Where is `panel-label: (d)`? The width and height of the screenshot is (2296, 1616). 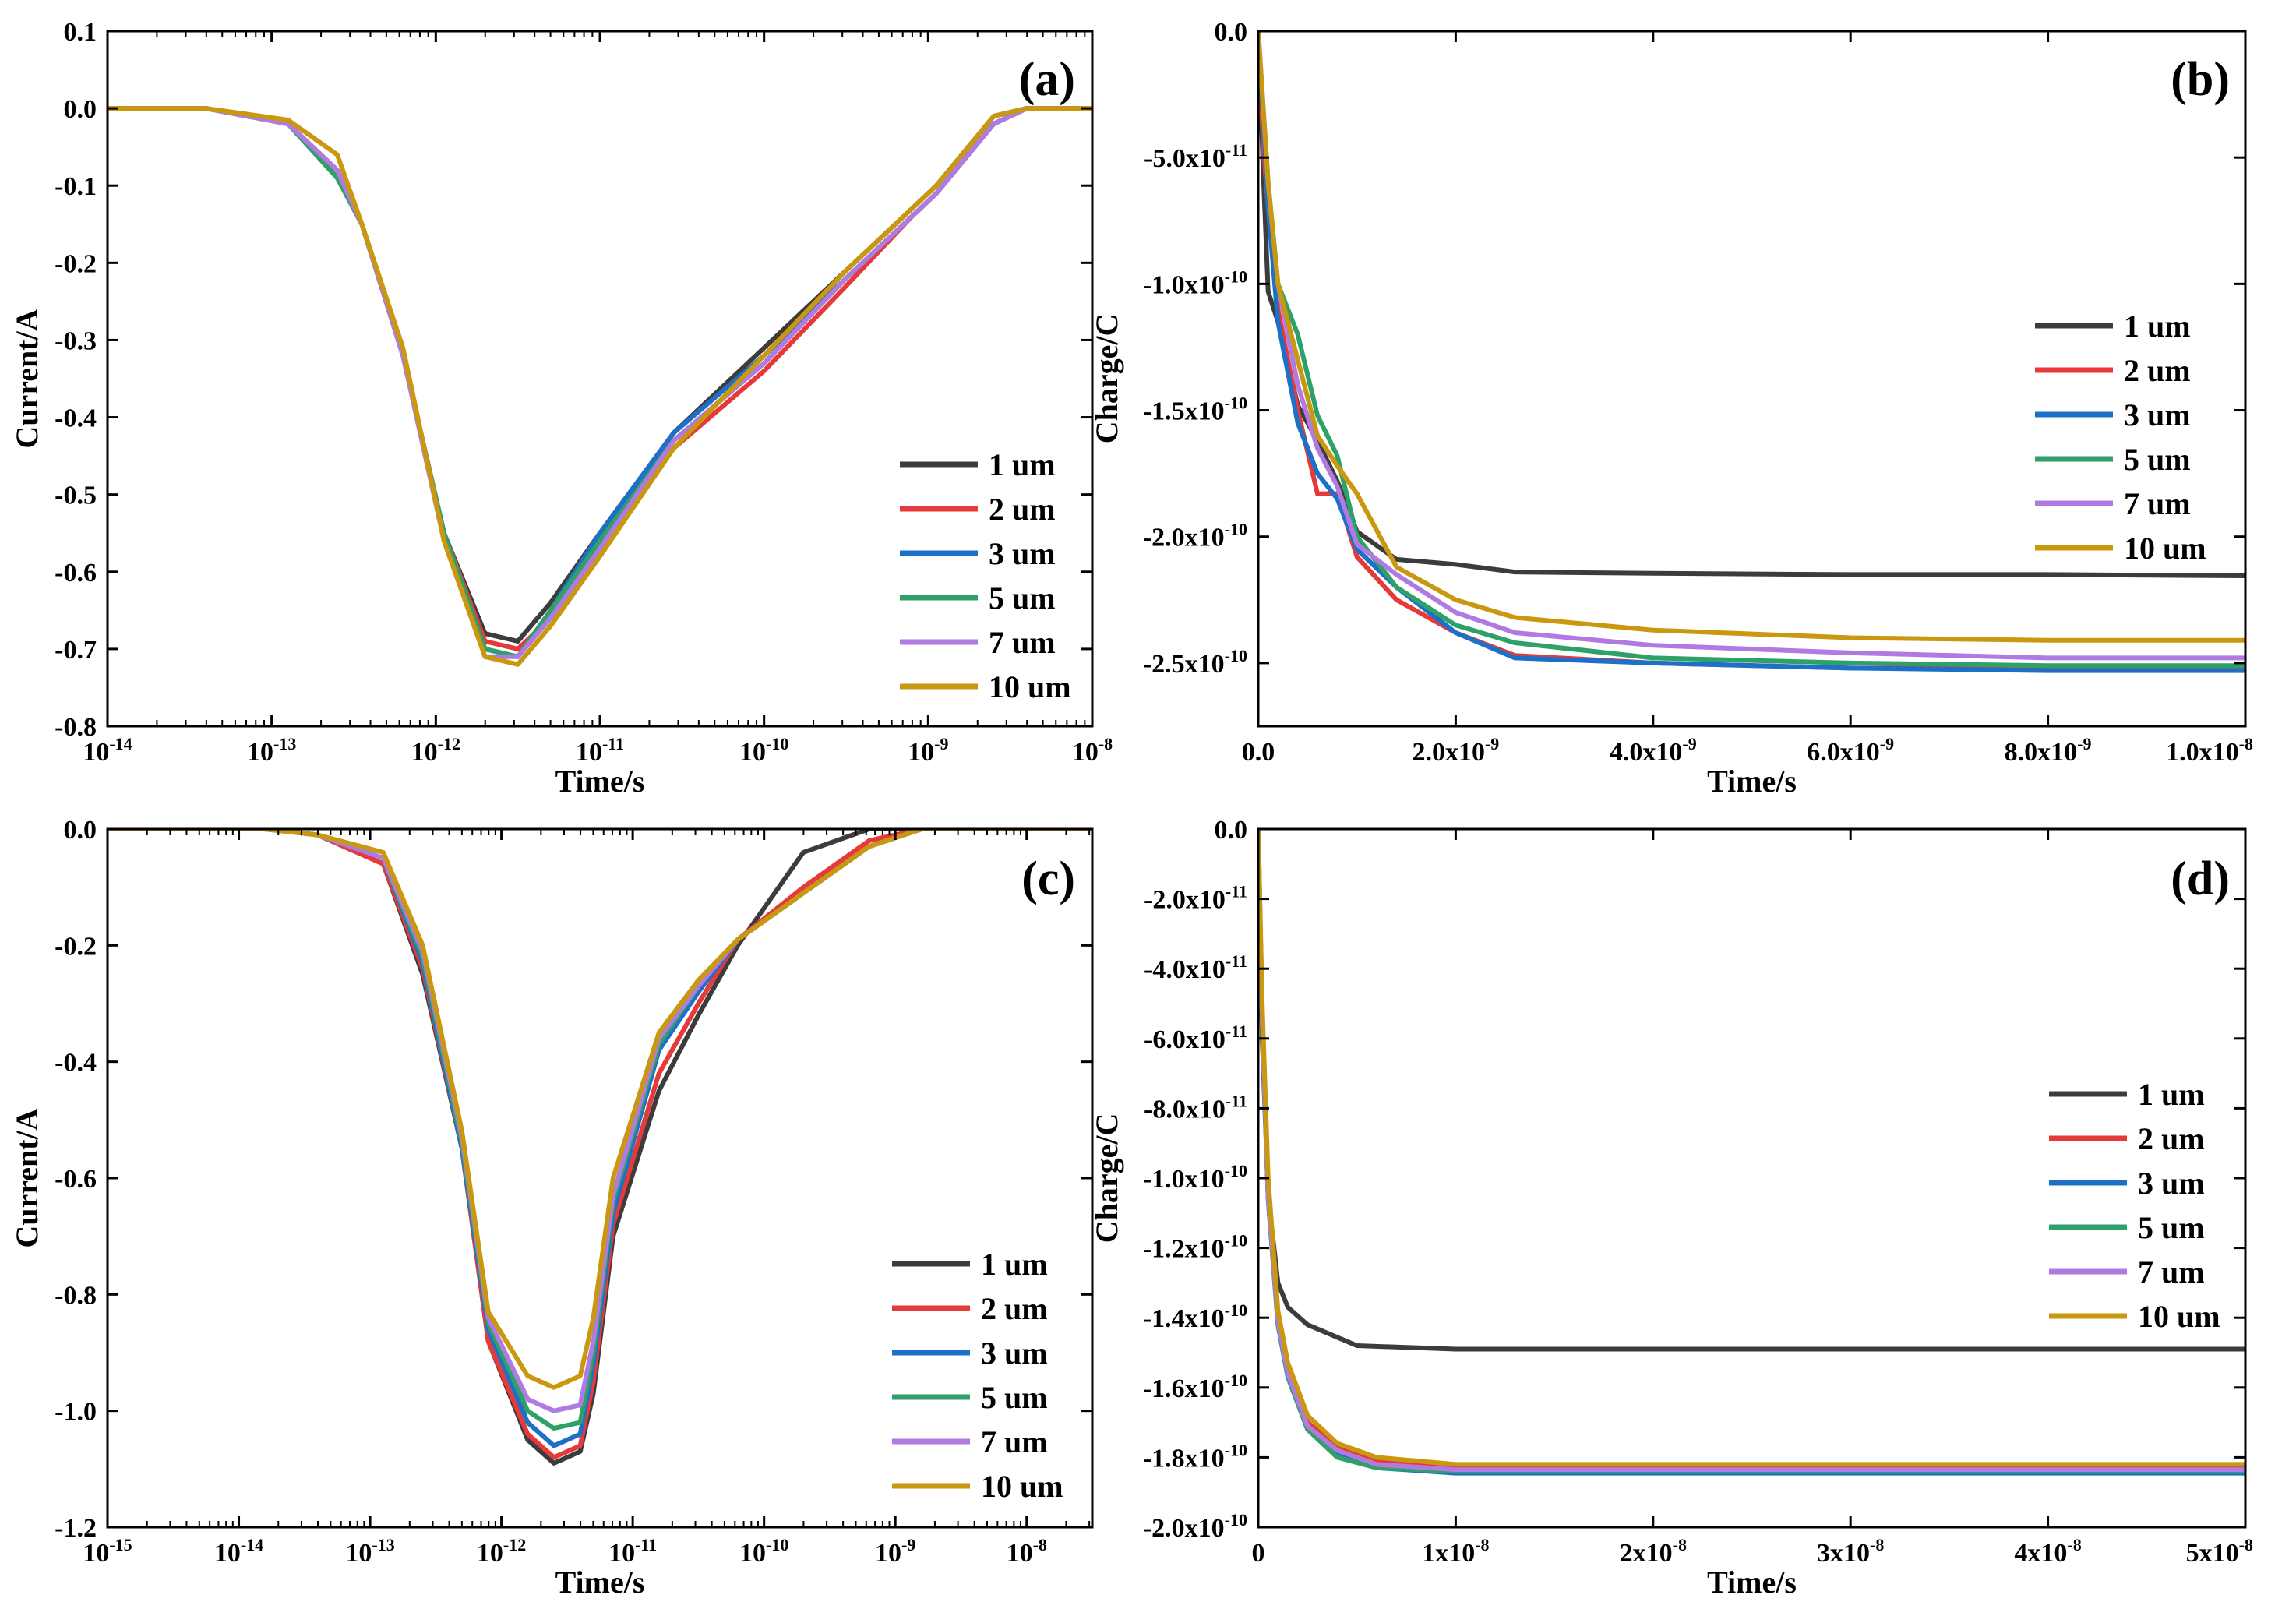 panel-label: (d) is located at coordinates (2200, 878).